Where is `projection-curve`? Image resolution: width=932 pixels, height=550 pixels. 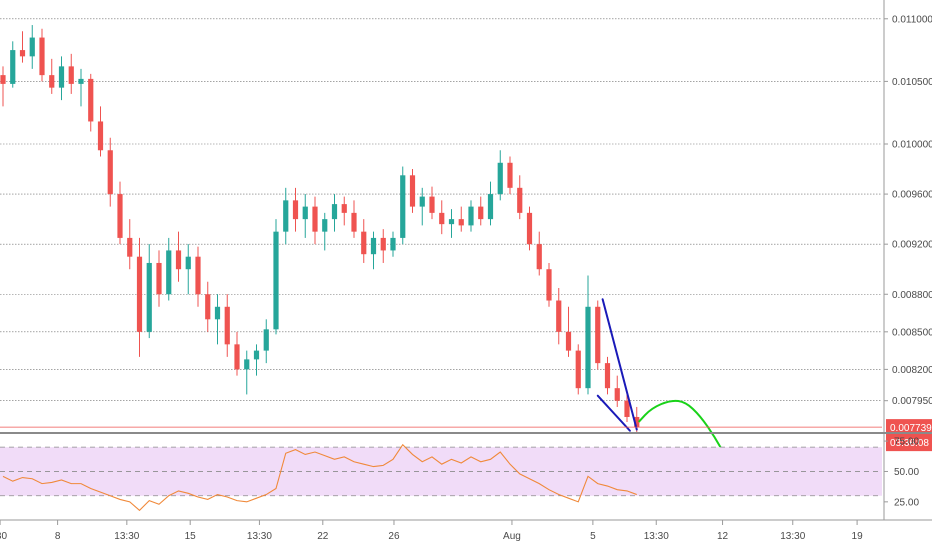
projection-curve is located at coordinates (683, 430).